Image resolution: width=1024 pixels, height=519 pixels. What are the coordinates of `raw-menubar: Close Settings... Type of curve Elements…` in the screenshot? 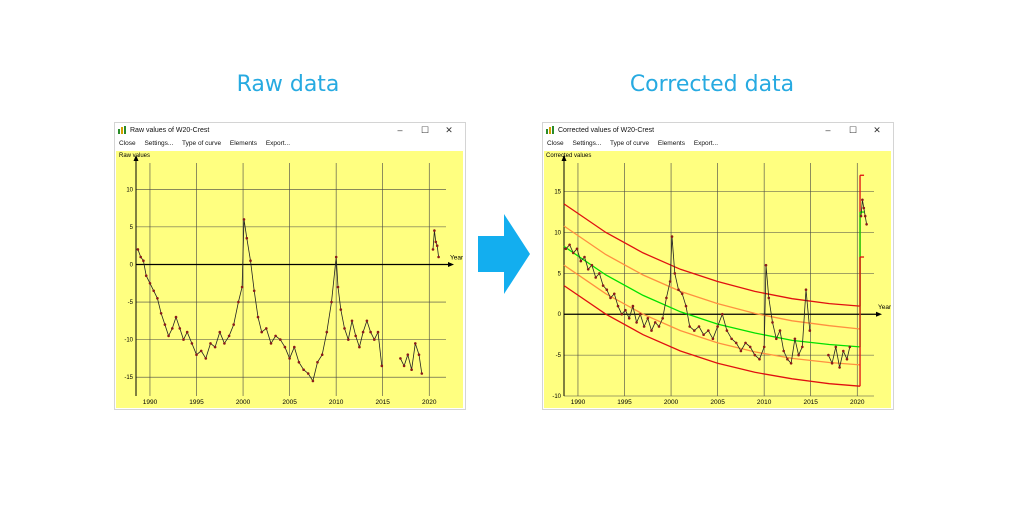 It's located at (290, 144).